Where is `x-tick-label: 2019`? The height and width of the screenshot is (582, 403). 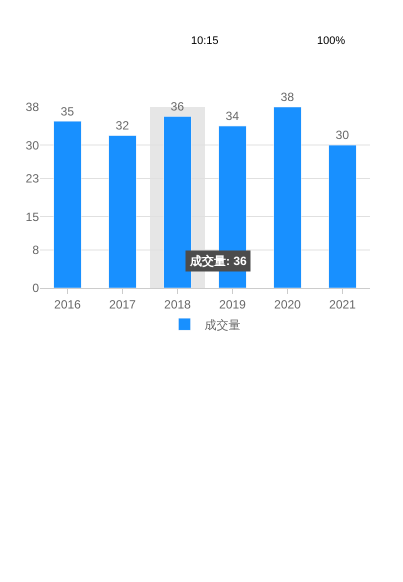
x-tick-label: 2019 is located at coordinates (232, 304).